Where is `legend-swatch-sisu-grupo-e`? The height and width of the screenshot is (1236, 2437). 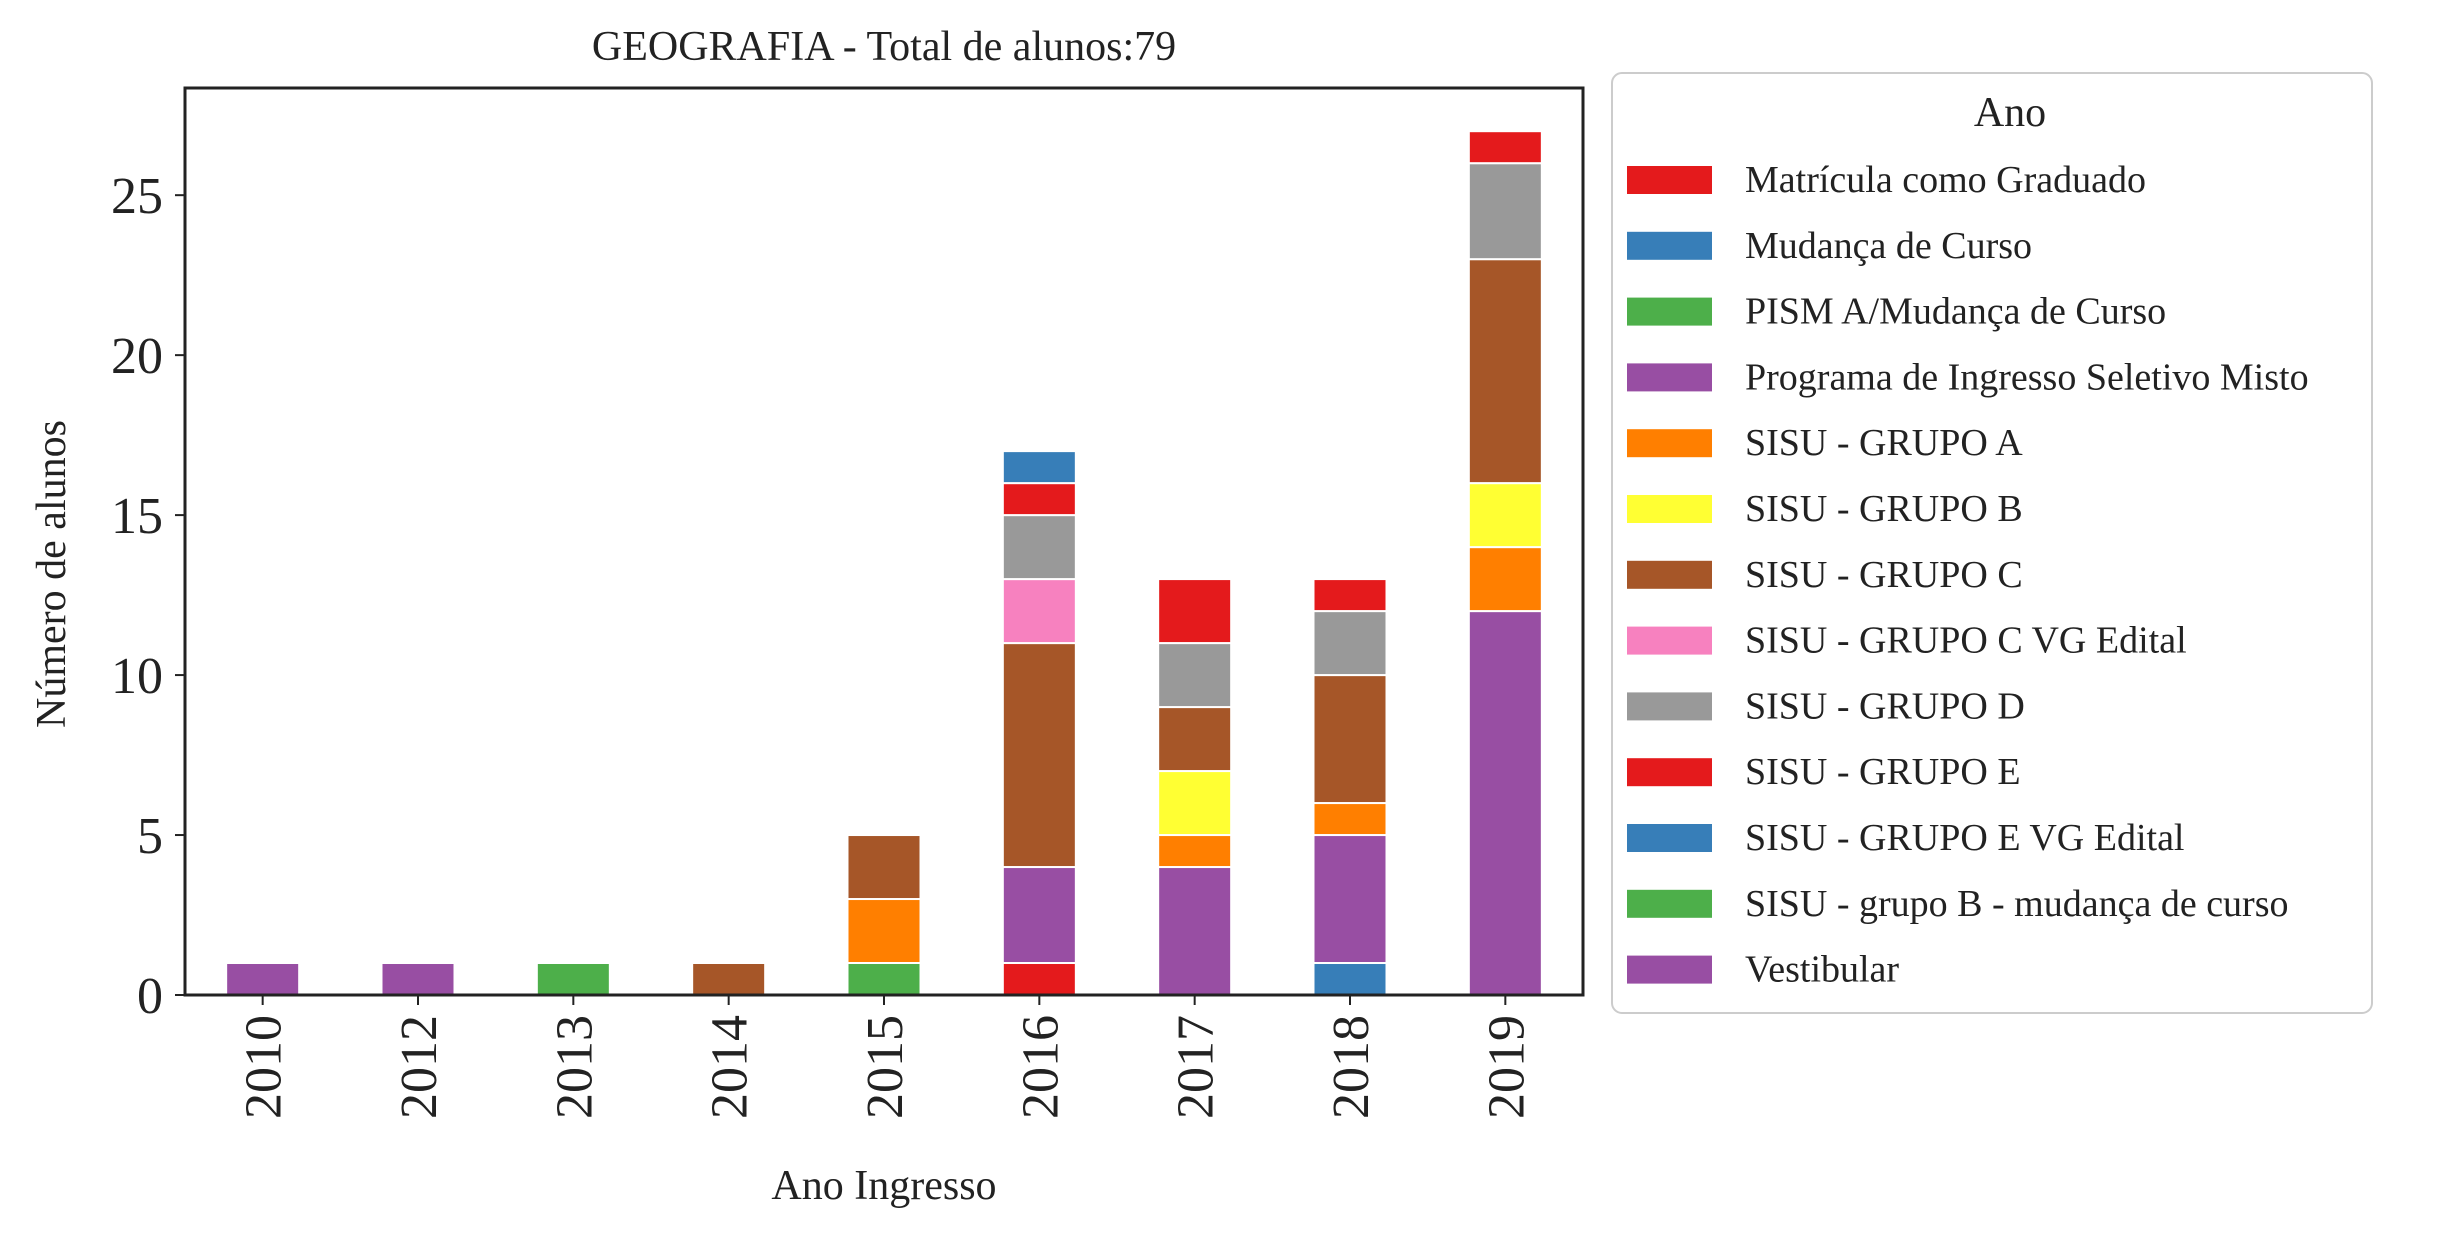
legend-swatch-sisu-grupo-e is located at coordinates (1669, 772).